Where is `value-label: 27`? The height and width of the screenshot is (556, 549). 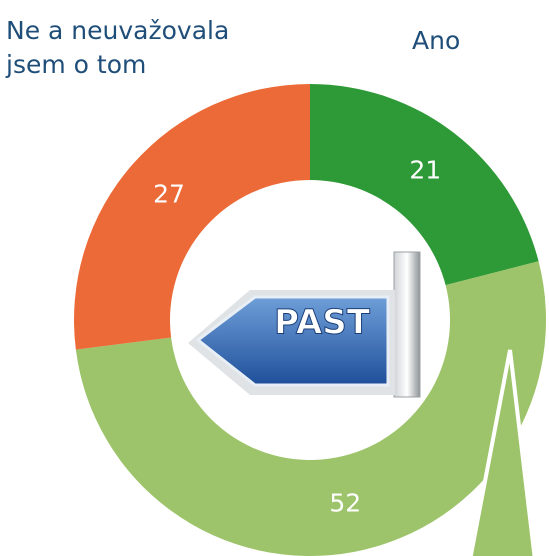 value-label: 27 is located at coordinates (169, 194).